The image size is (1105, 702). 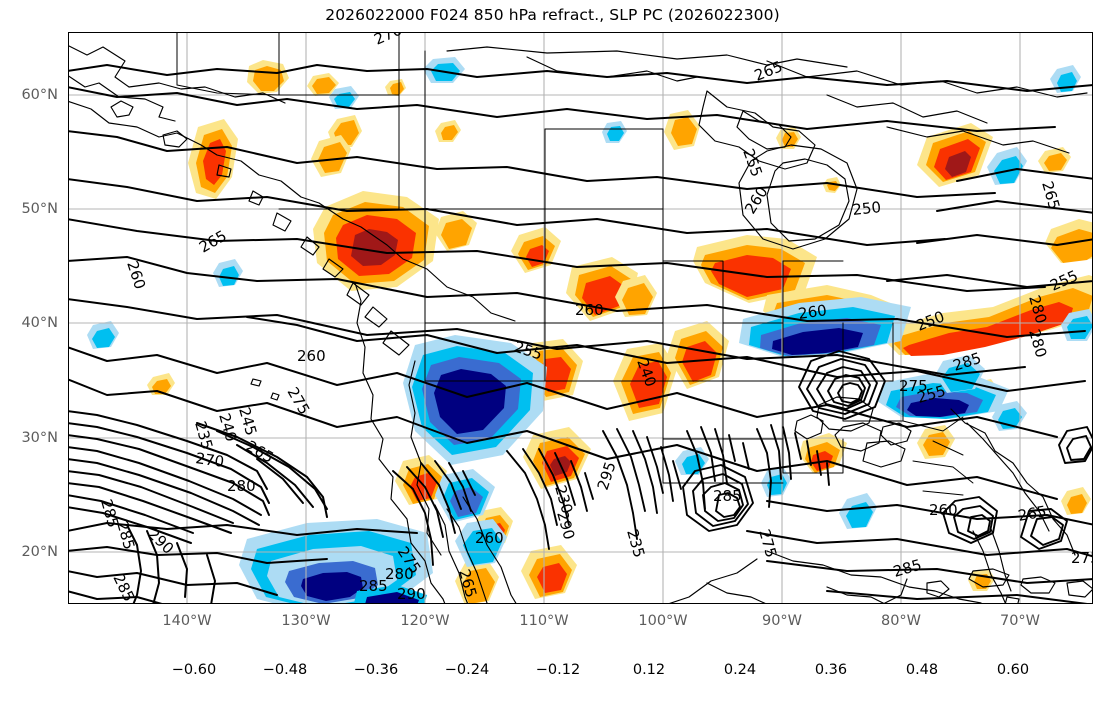 I want to click on colorbar-tick-6: 0.24, so click(x=740, y=670).